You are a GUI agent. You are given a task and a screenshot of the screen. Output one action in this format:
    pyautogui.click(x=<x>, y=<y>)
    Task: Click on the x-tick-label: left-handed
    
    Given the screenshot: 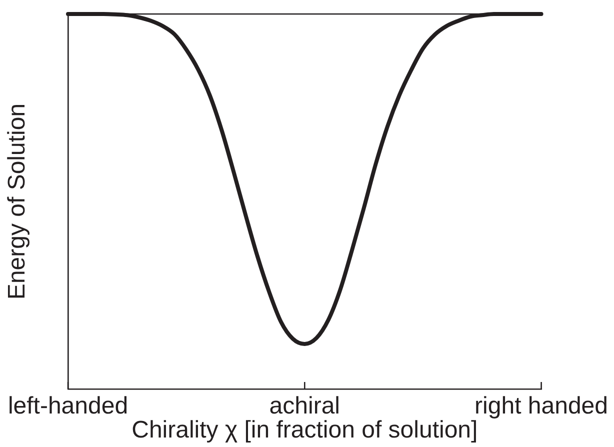 What is the action you would take?
    pyautogui.click(x=68, y=406)
    